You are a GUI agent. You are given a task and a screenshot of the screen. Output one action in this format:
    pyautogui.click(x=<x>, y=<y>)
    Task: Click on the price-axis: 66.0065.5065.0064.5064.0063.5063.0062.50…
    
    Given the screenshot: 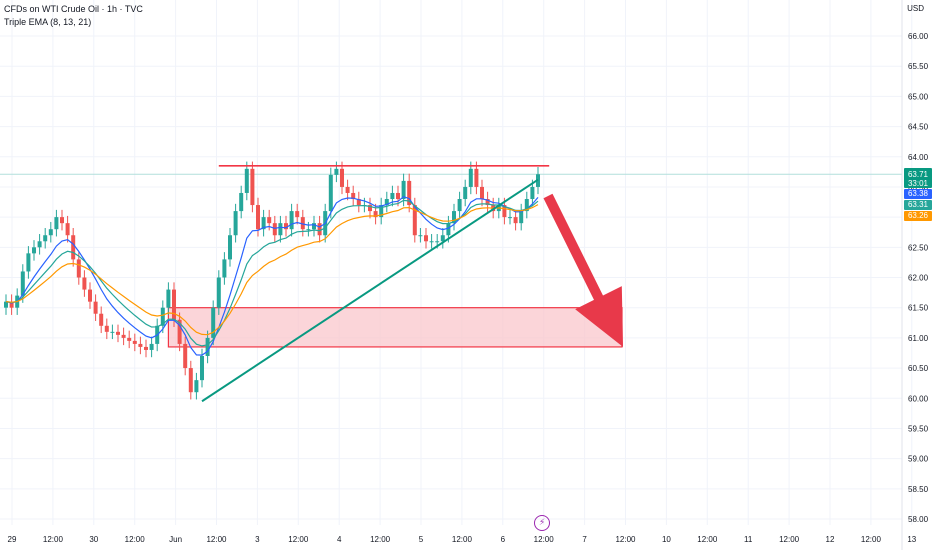 What is the action you would take?
    pyautogui.click(x=918, y=278)
    